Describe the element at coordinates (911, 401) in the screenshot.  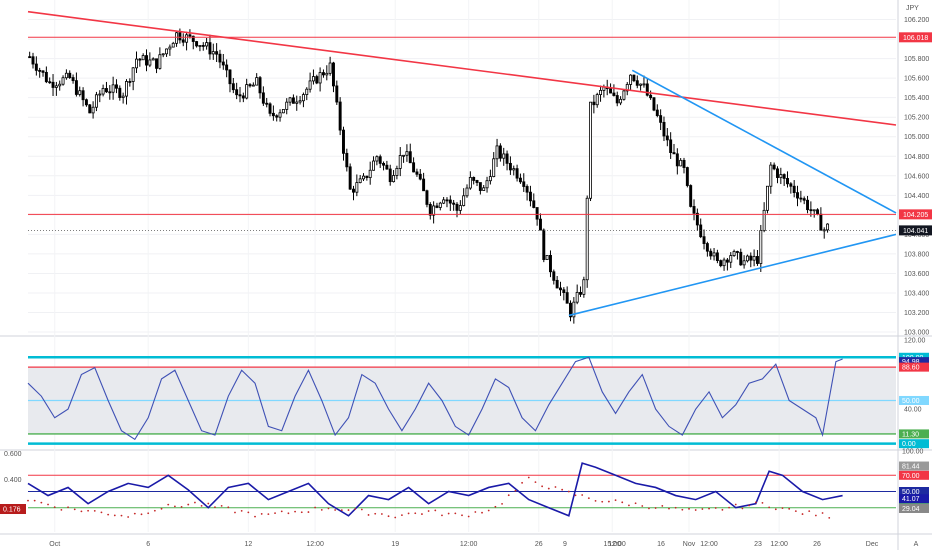
I see `level-badge-label: 50.00` at that location.